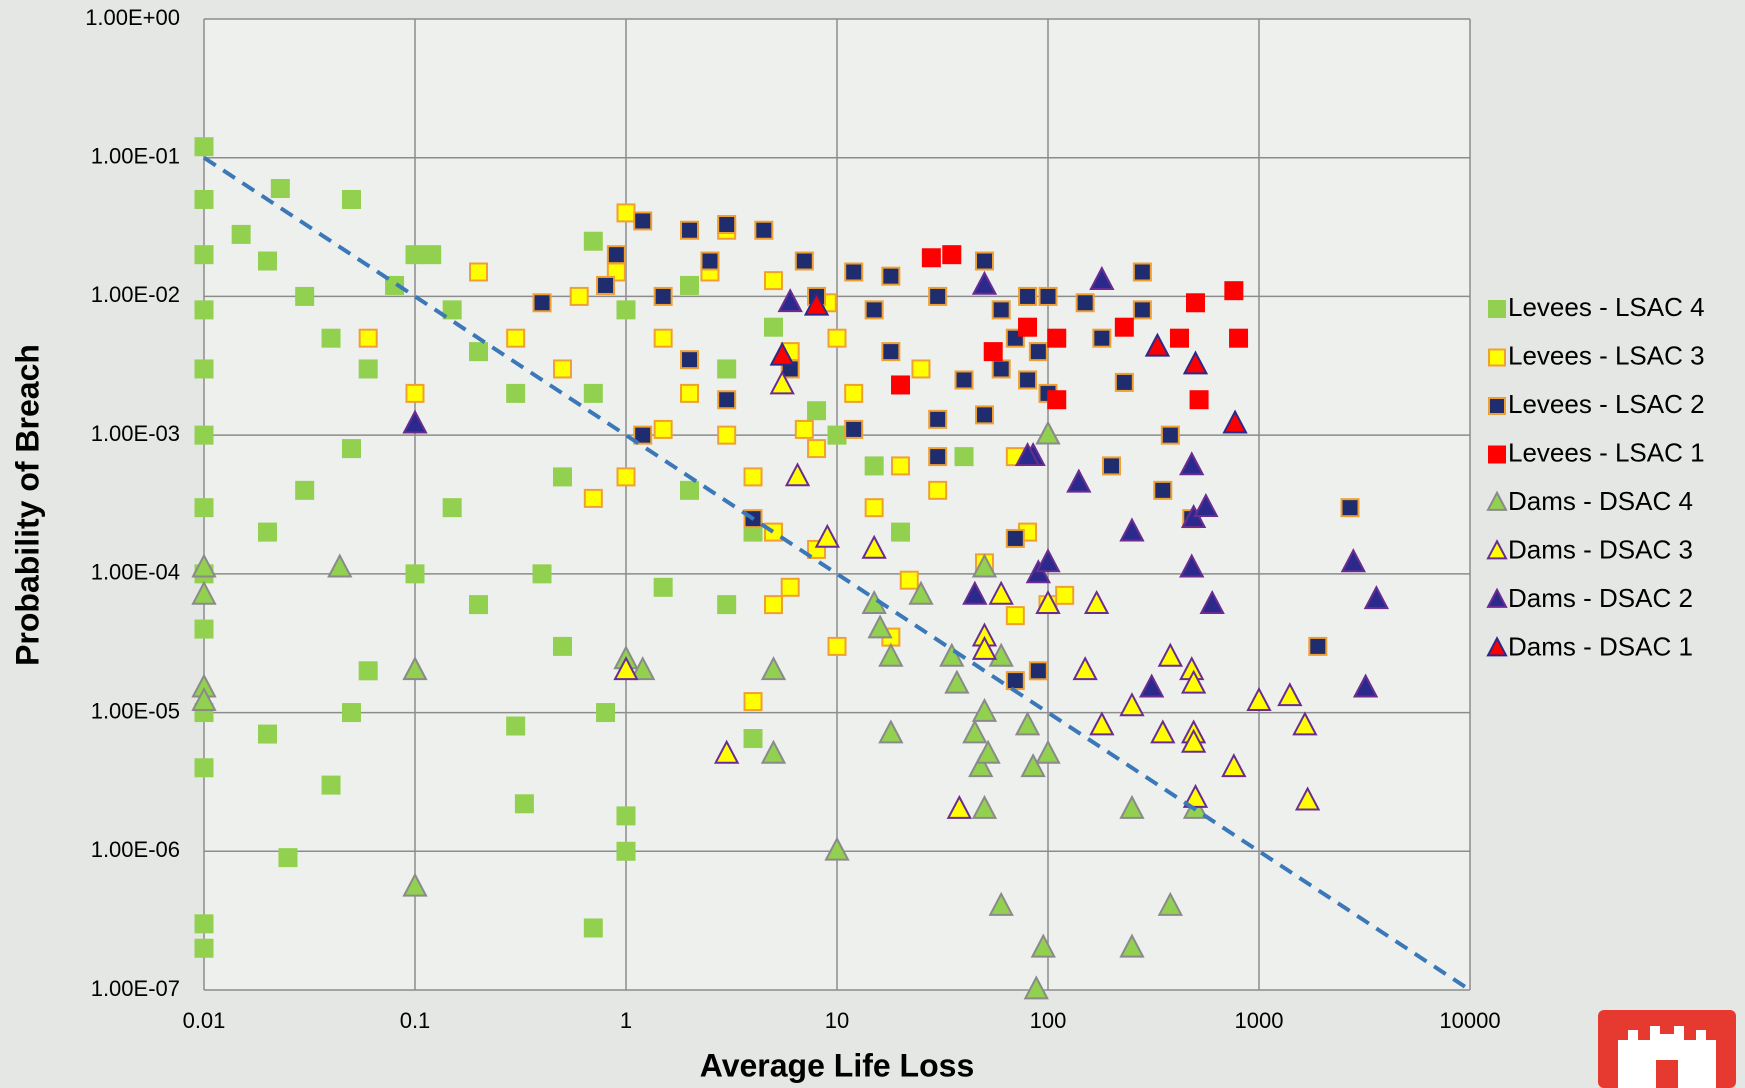 Image resolution: width=1745 pixels, height=1088 pixels. I want to click on legend-label: Dams - DSAC 2, so click(1600, 598).